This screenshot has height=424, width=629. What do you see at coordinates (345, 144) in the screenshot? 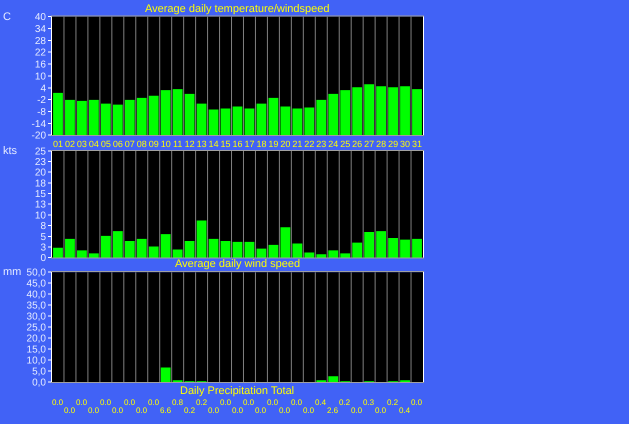
I see `x-tick-label: 25` at bounding box center [345, 144].